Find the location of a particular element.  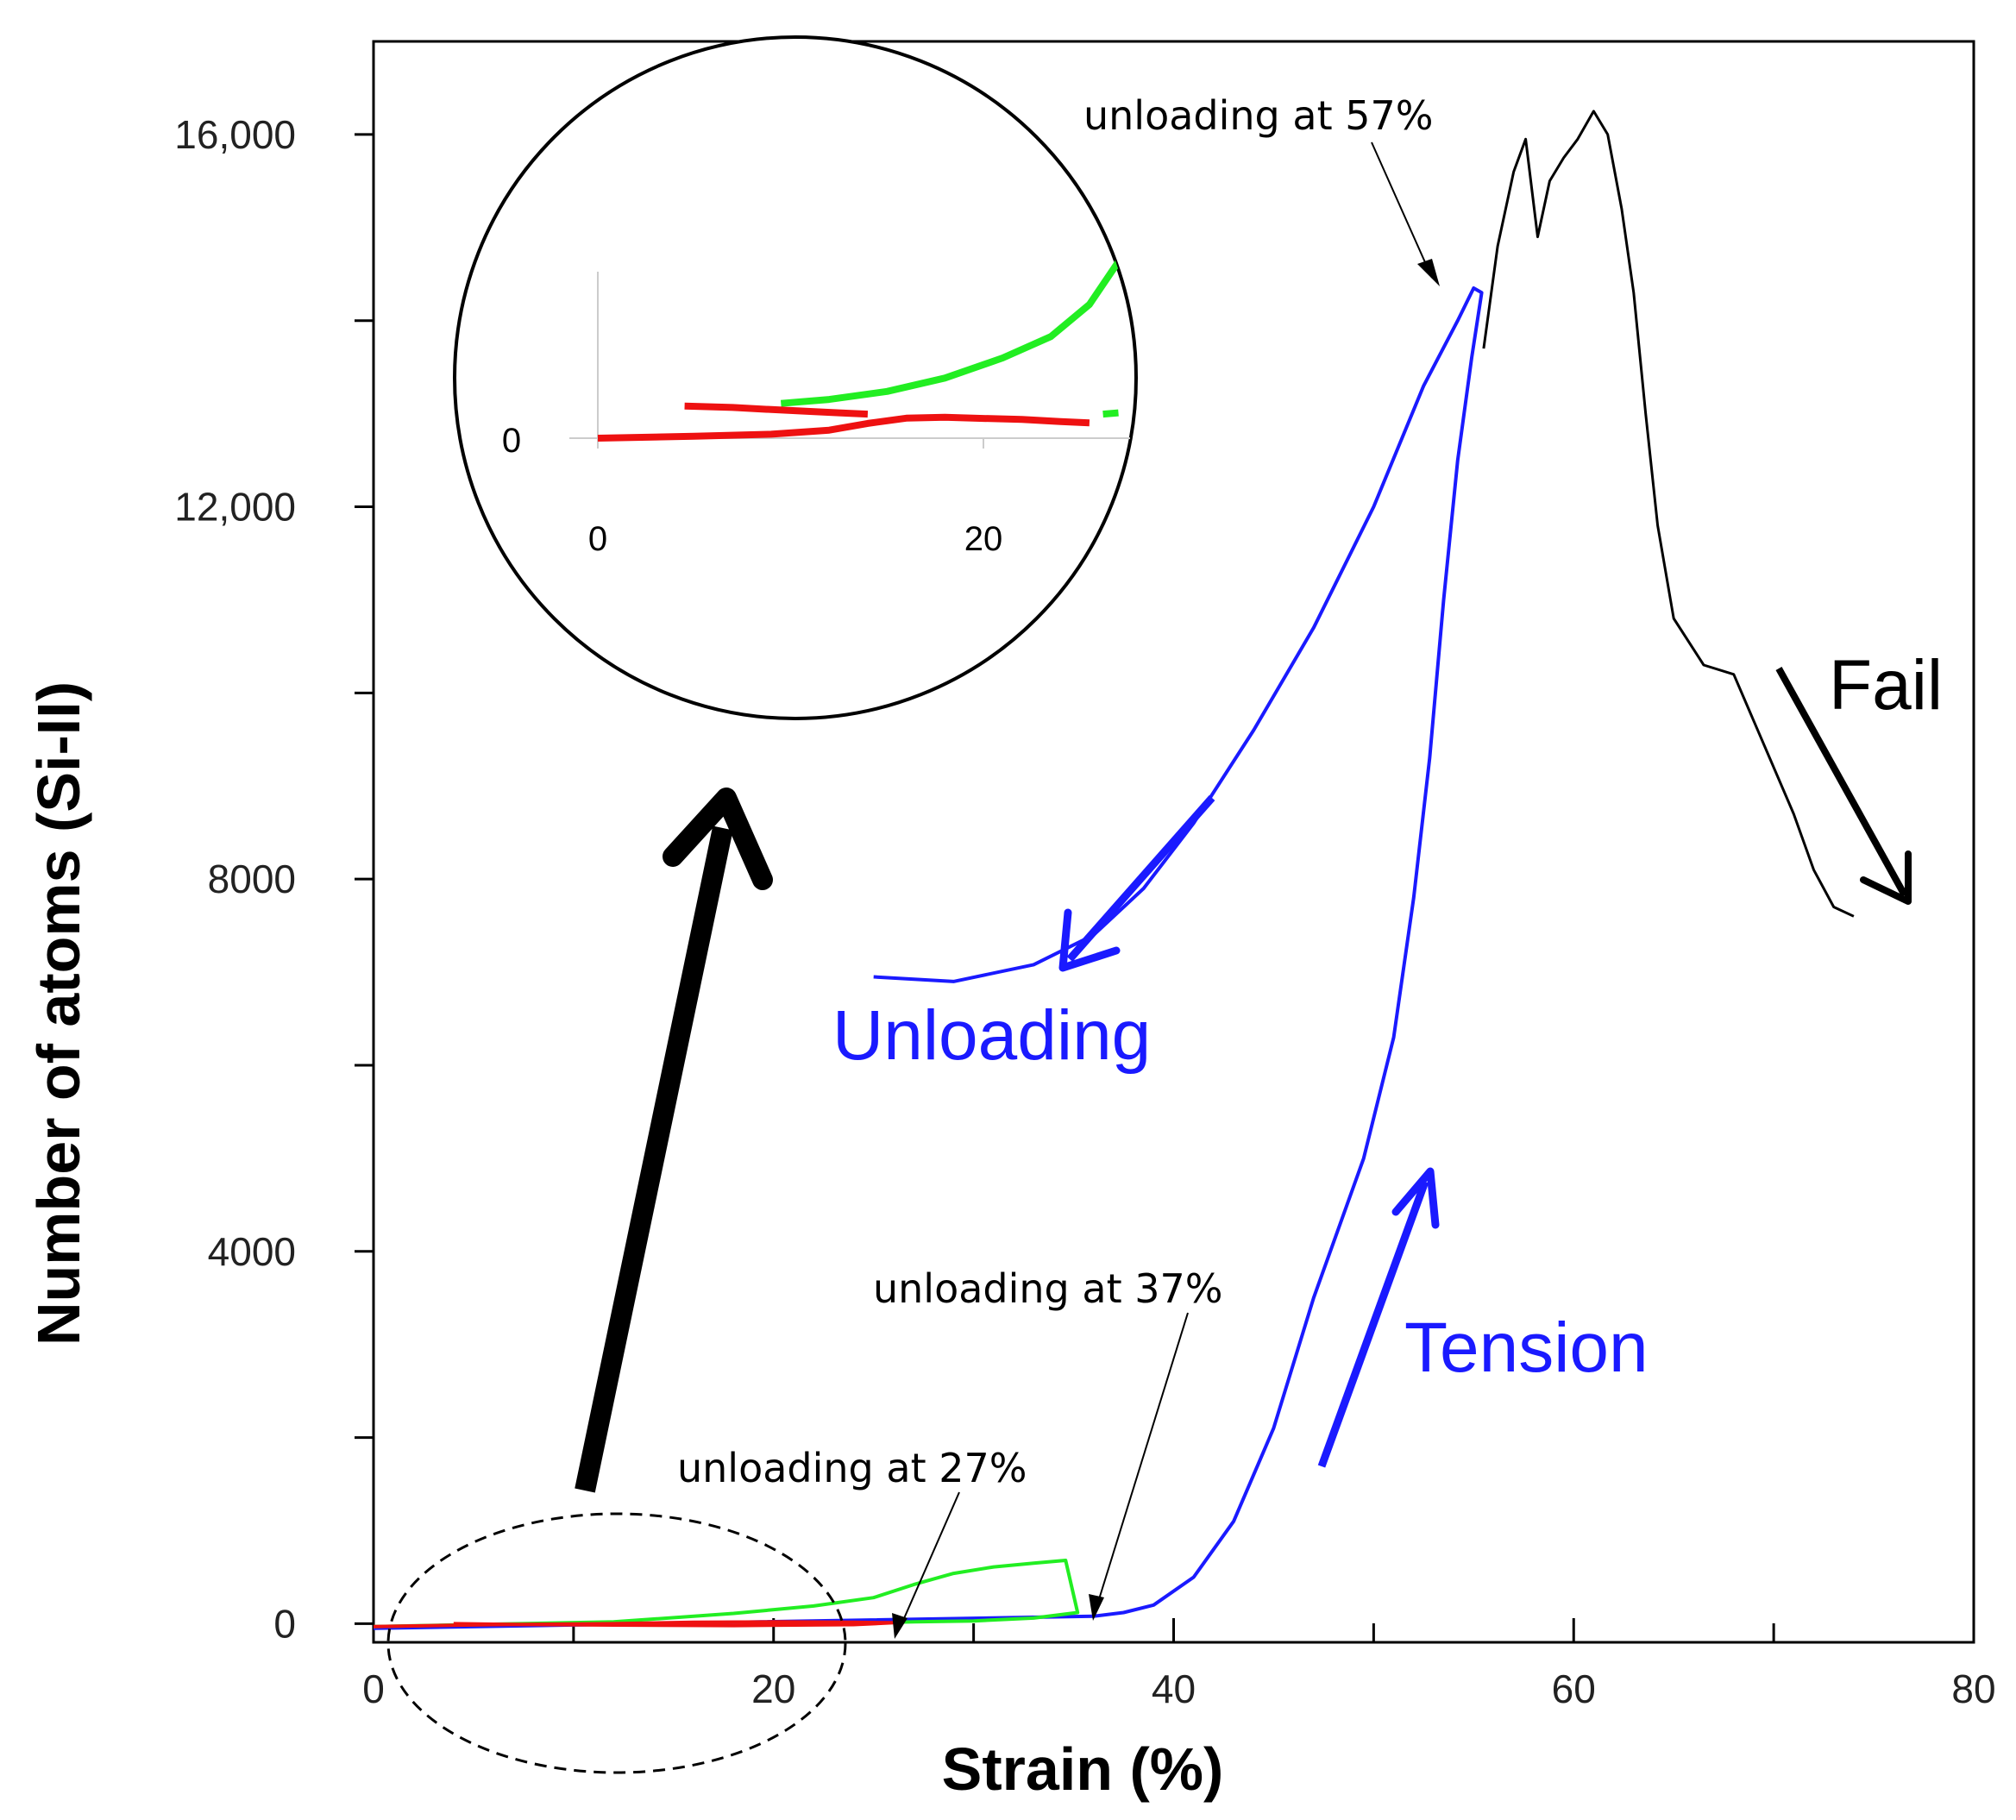

zoom-region-ellipse is located at coordinates (616, 1643).